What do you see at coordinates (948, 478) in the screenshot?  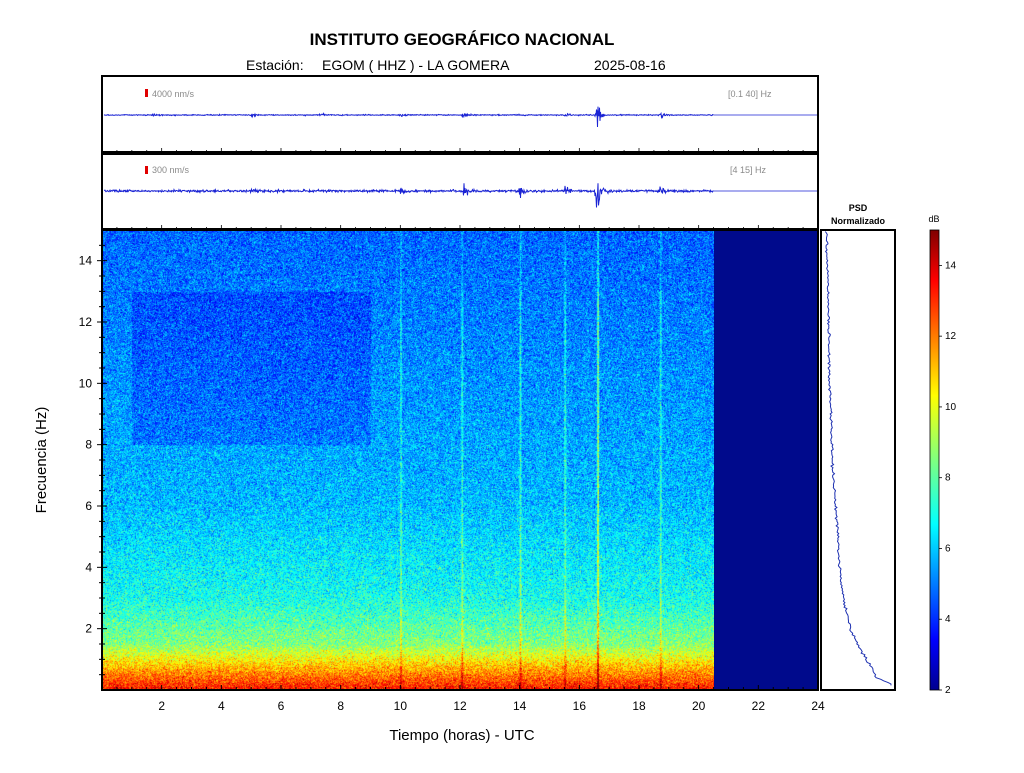 I see `colorbar-tick-label: 8` at bounding box center [948, 478].